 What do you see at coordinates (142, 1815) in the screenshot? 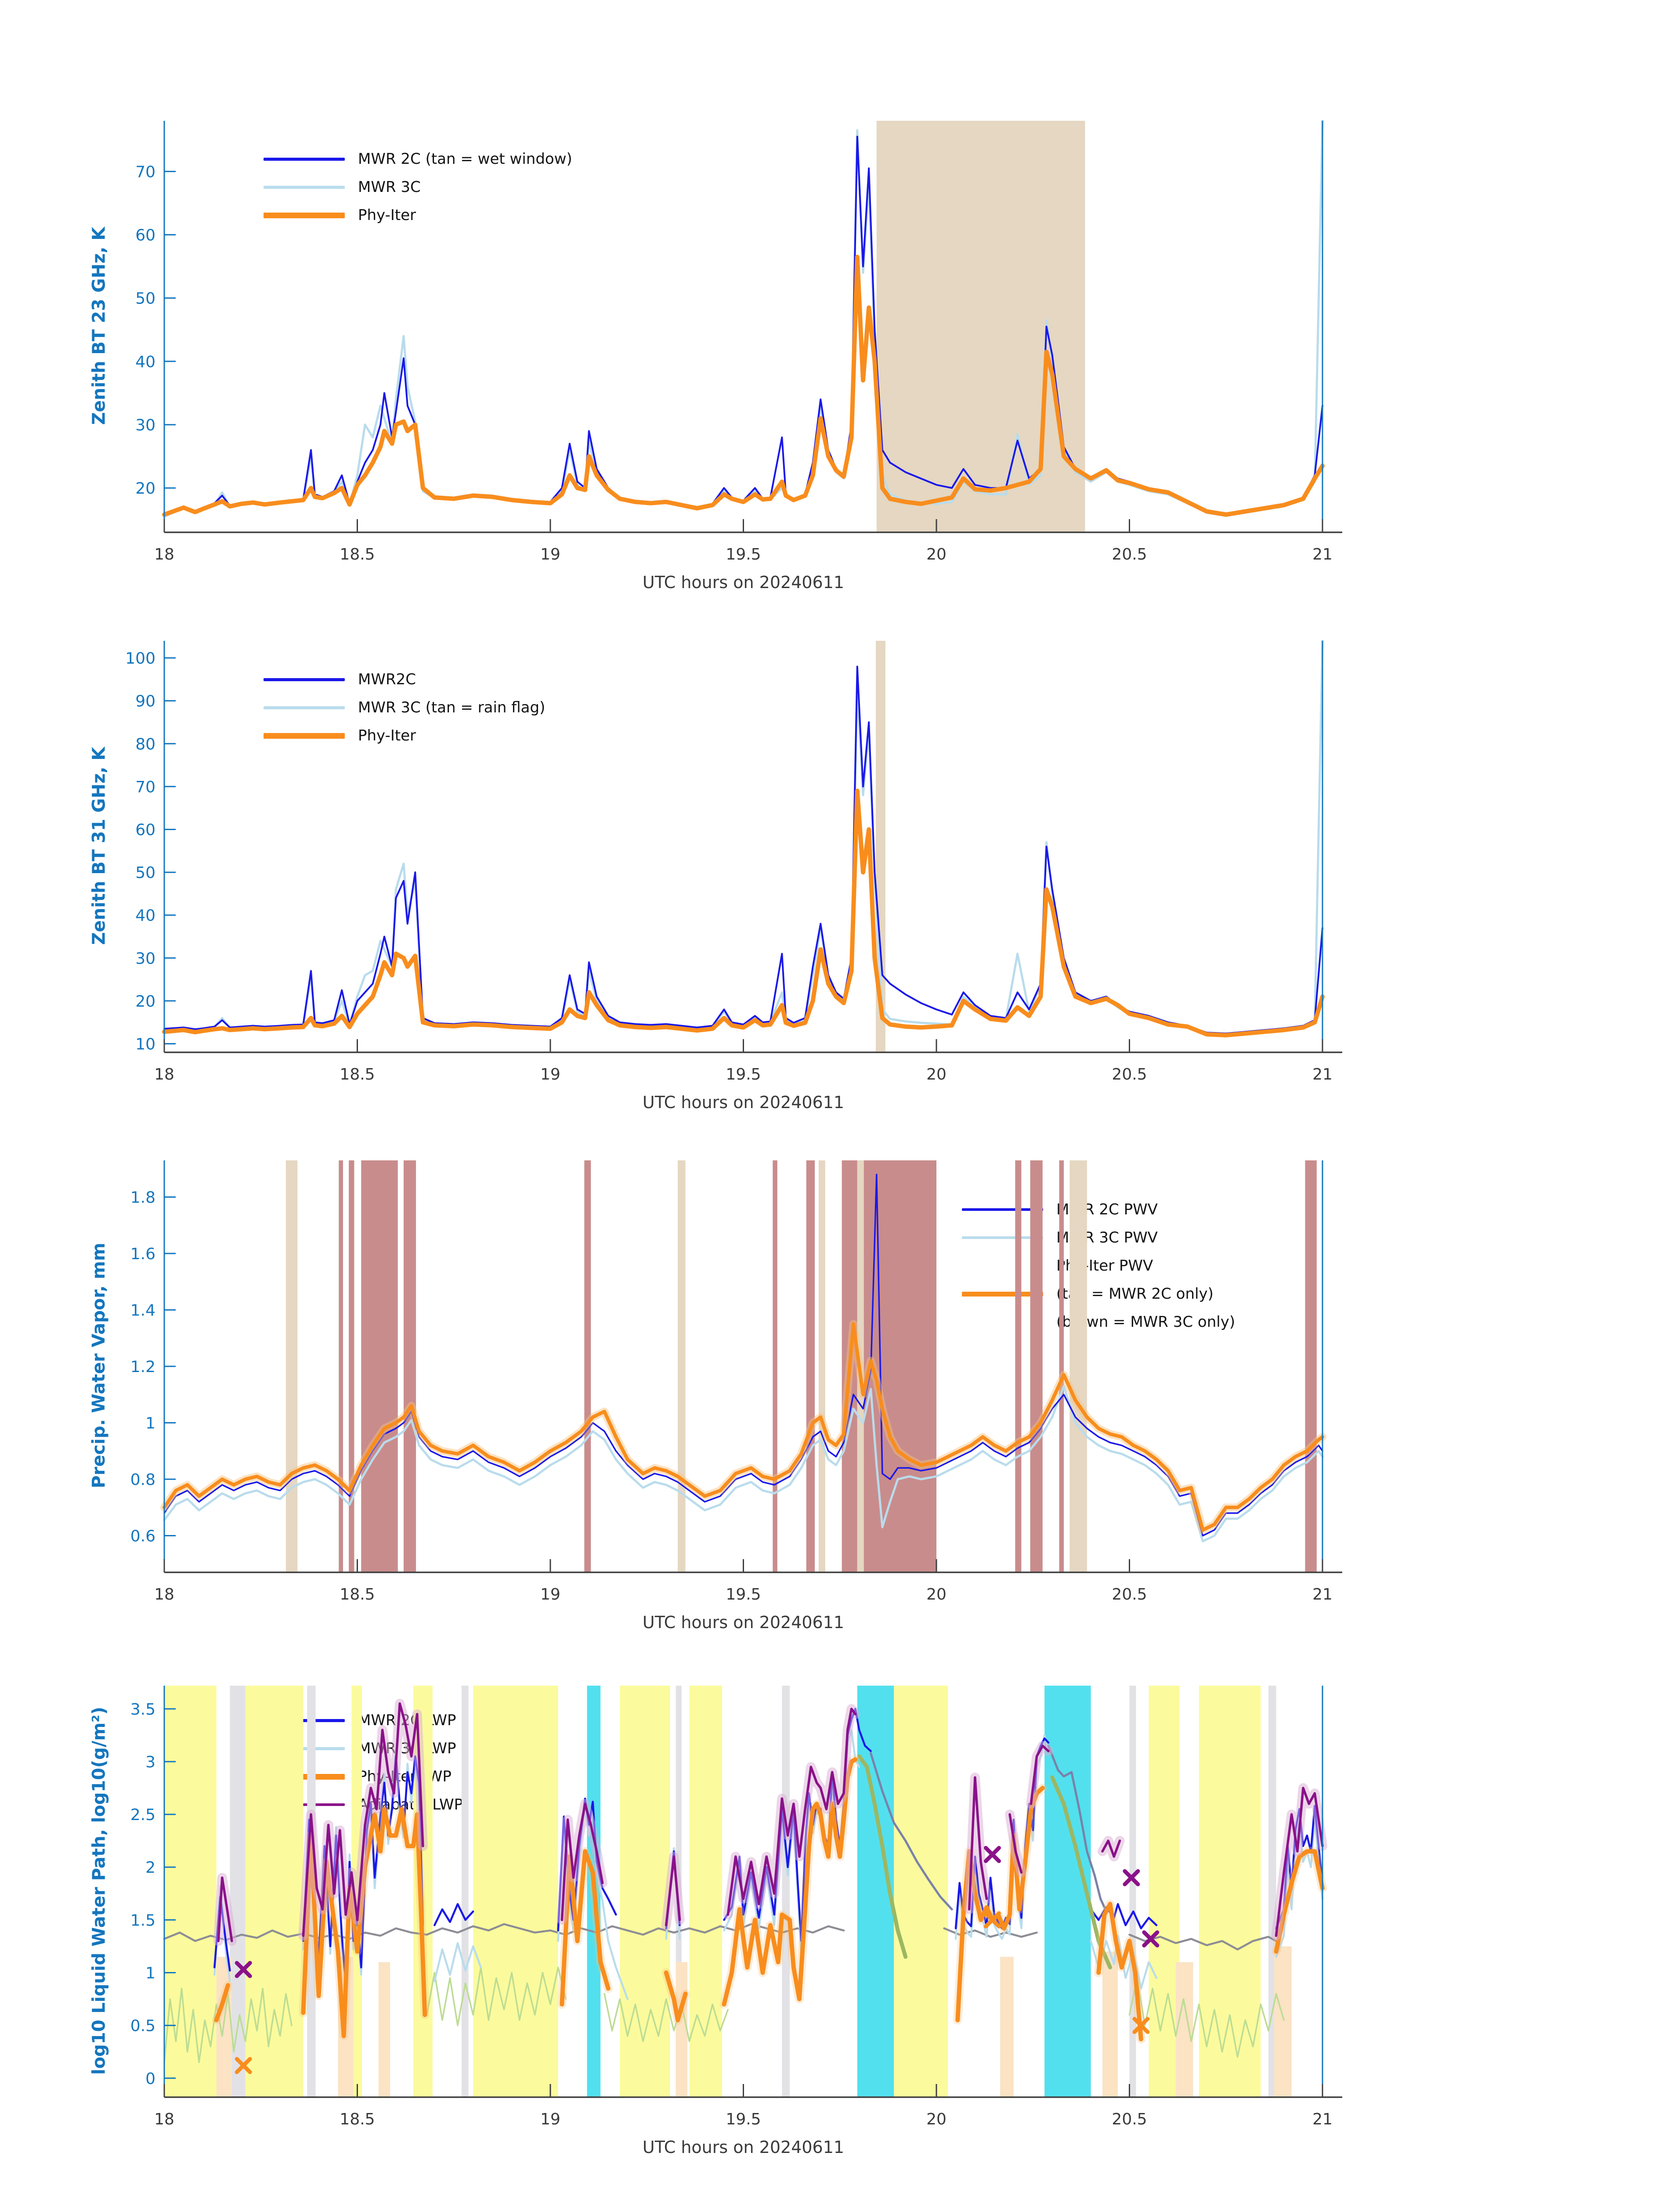
I see `y-tick-label: 2.5` at bounding box center [142, 1815].